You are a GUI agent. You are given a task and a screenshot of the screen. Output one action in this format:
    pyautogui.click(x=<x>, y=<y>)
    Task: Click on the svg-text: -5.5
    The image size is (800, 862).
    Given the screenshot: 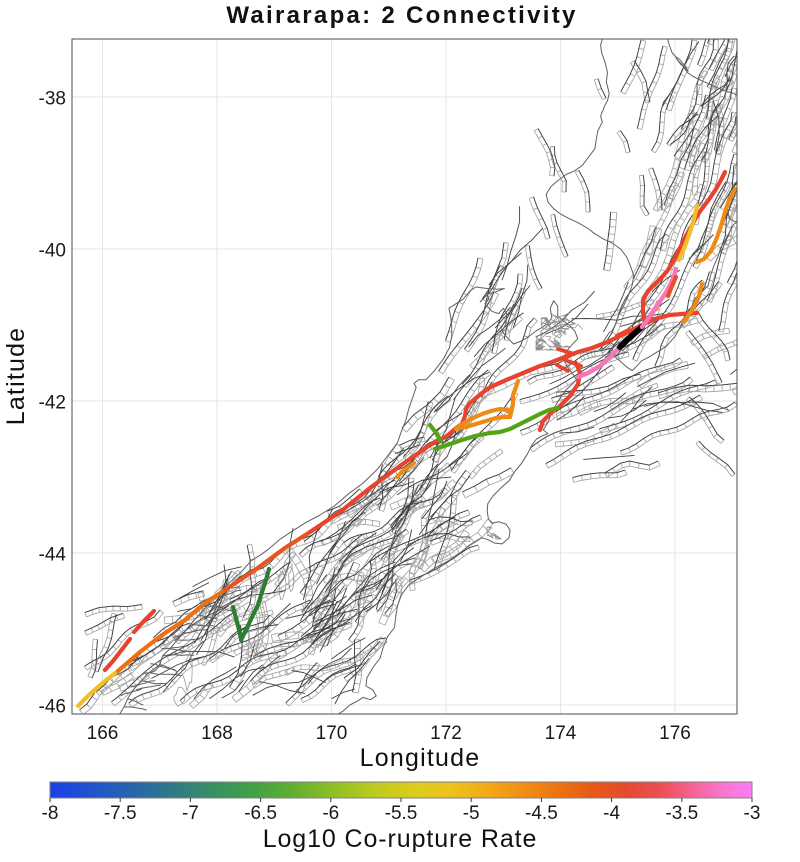 What is the action you would take?
    pyautogui.click(x=401, y=813)
    